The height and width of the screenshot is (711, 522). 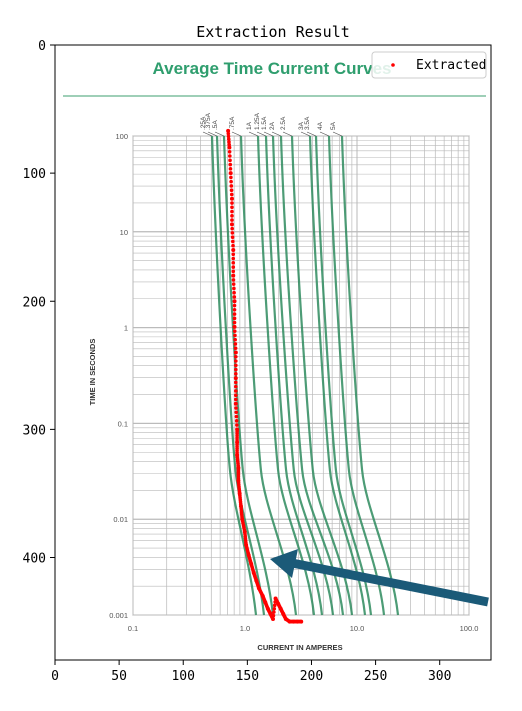 I want to click on y-axis: 0 100 200 300 400, so click(x=39, y=303).